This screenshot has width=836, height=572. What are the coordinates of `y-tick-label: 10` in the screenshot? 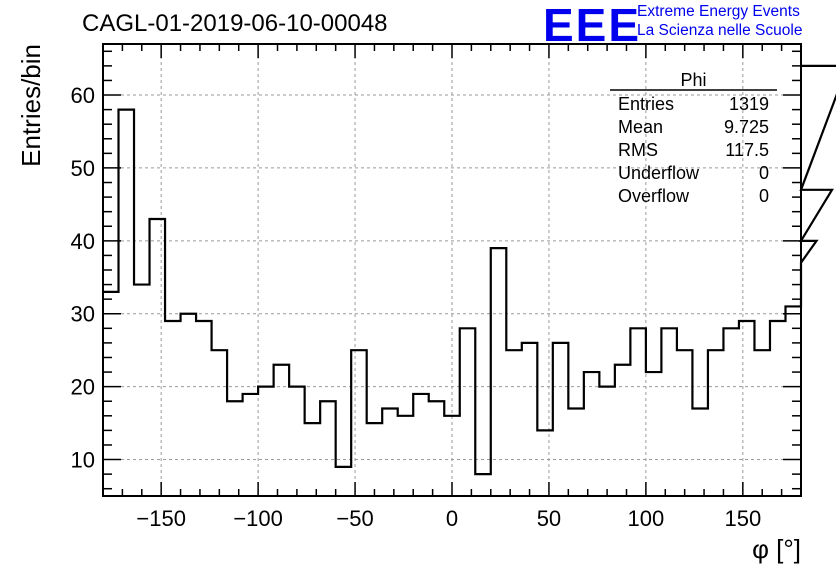 It's located at (83, 460).